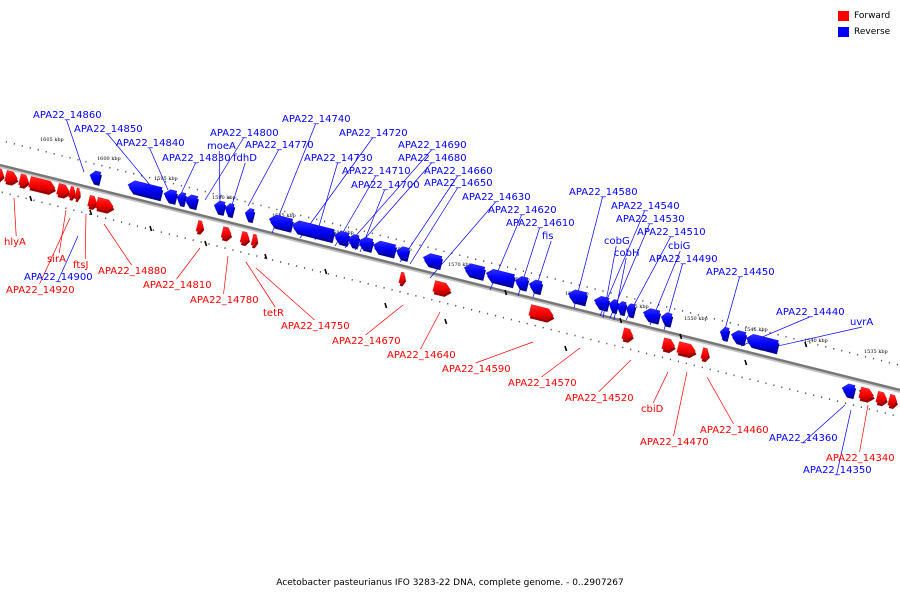 Image resolution: width=900 pixels, height=600 pixels. Describe the element at coordinates (810, 312) in the screenshot. I see `reverse-gene-label: APA22_14440` at that location.